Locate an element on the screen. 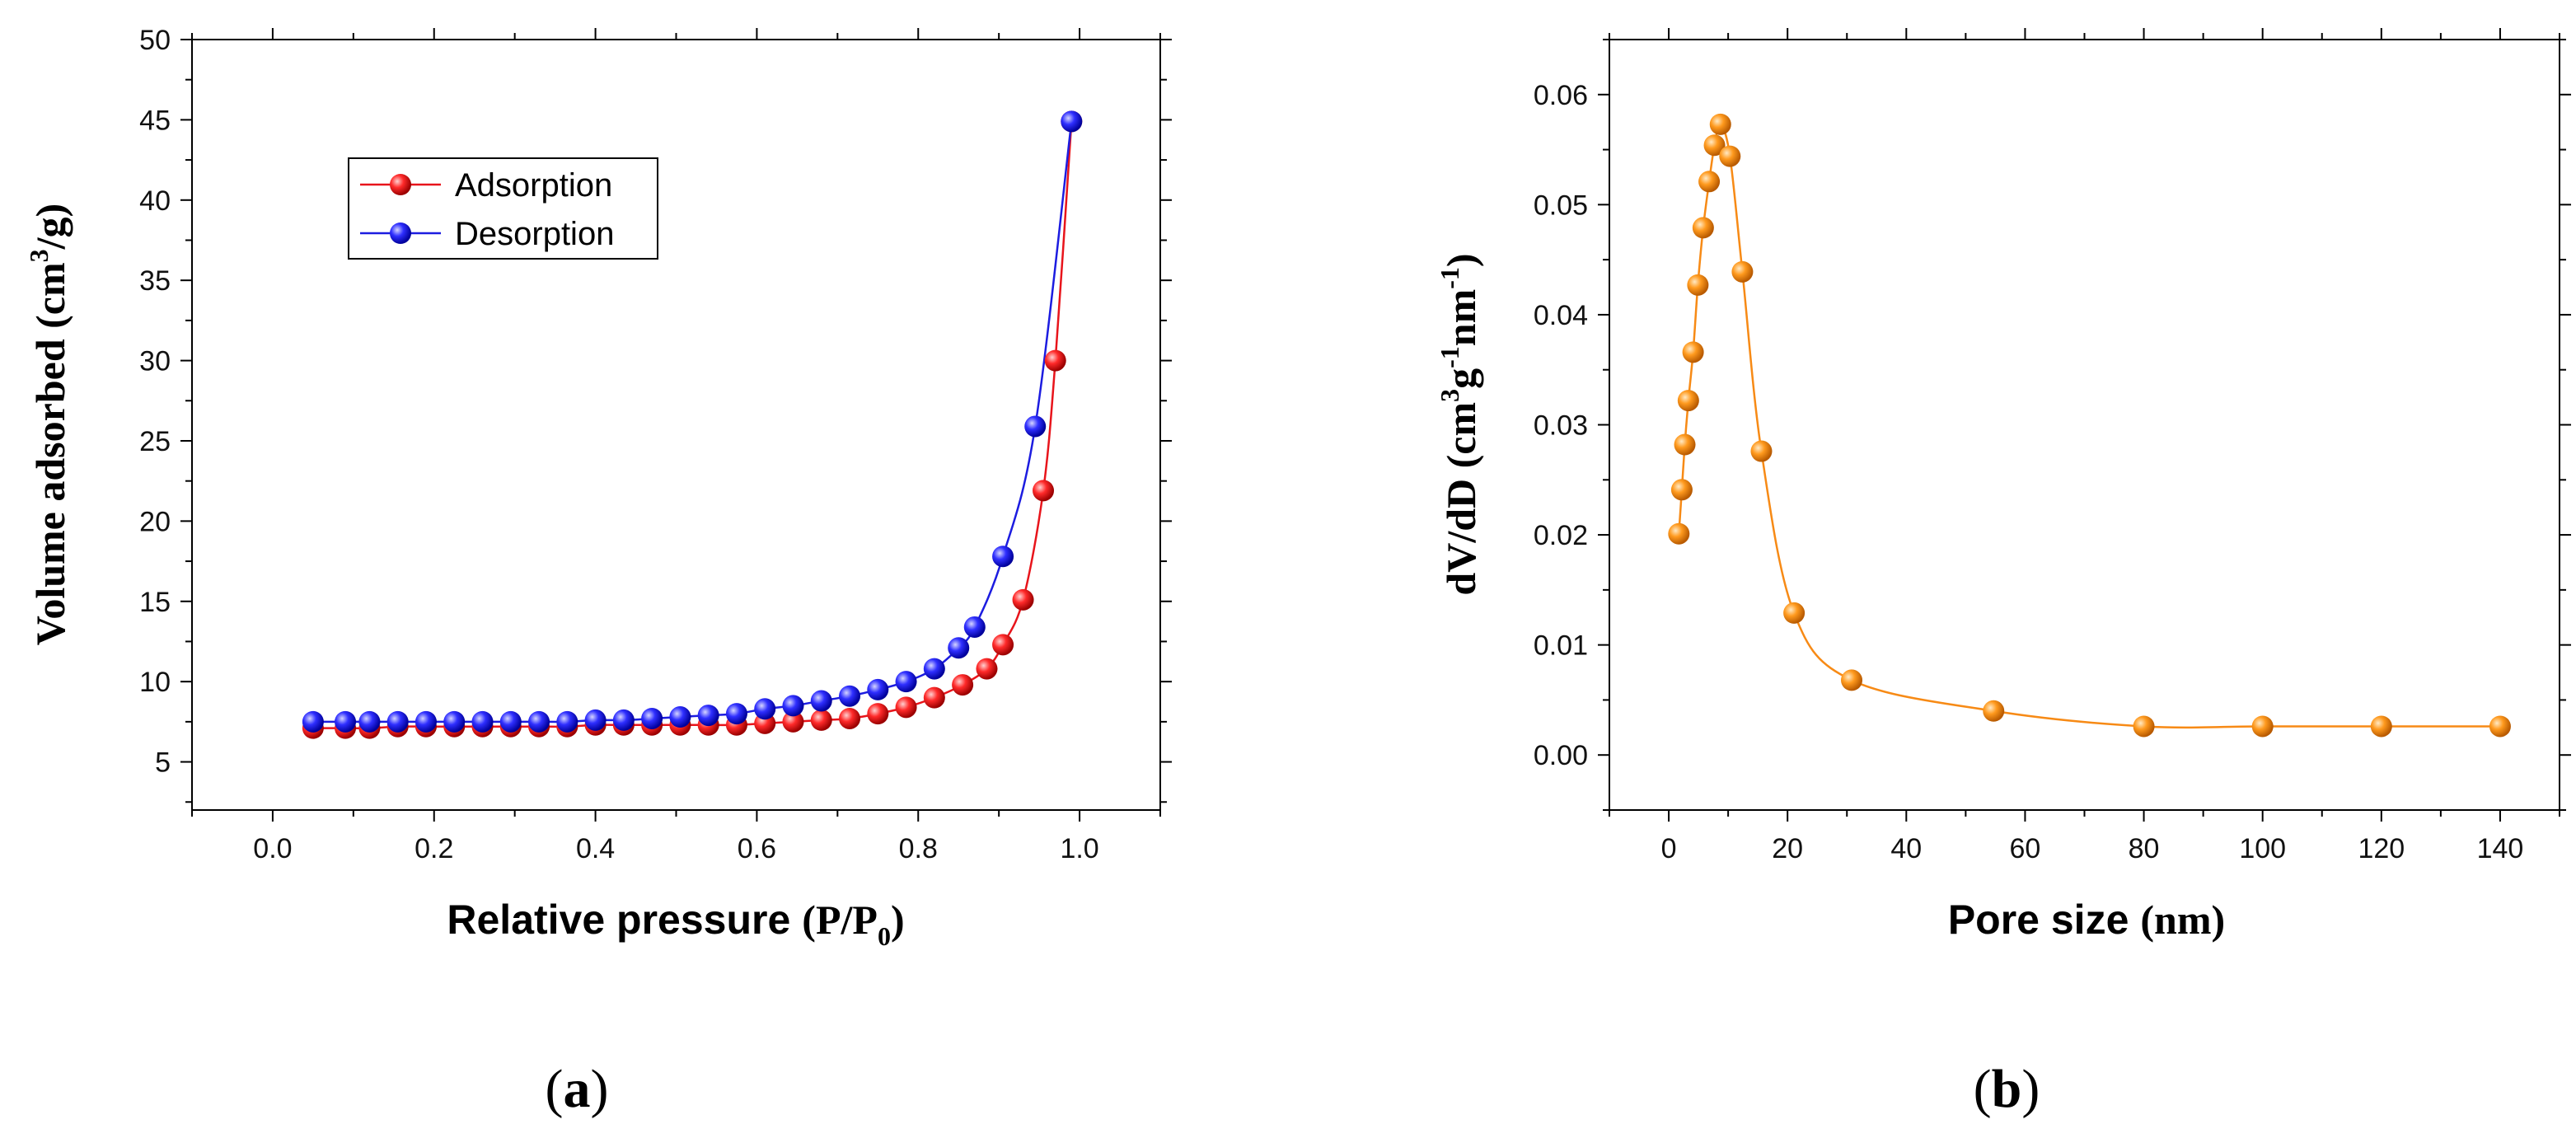 This screenshot has height=1138, width=2576. y-tick-label: 50 is located at coordinates (155, 40).